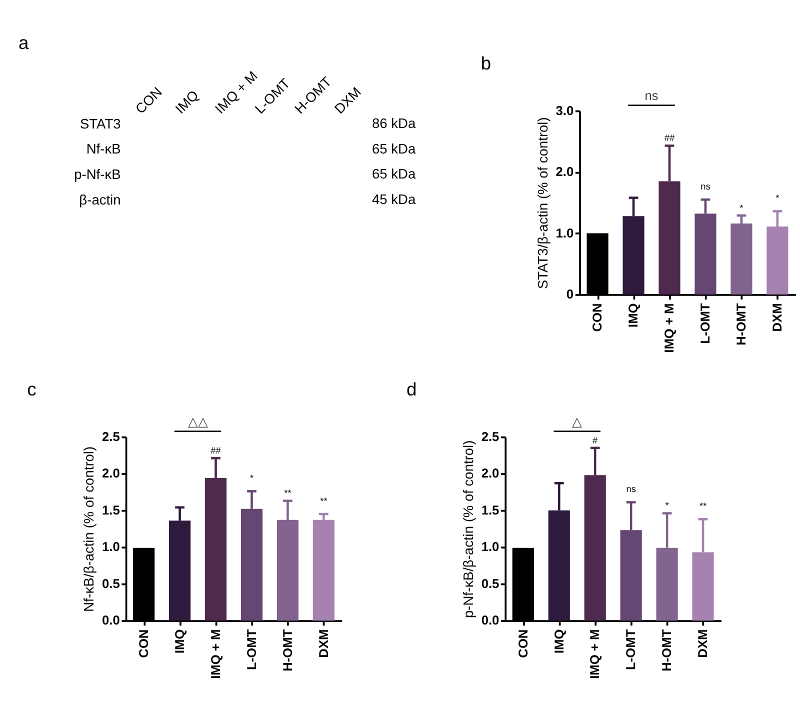 This screenshot has height=715, width=800. Describe the element at coordinates (468, 529) in the screenshot. I see `y-axis-title: p-Nf-κB/β-actin (% of control)` at that location.